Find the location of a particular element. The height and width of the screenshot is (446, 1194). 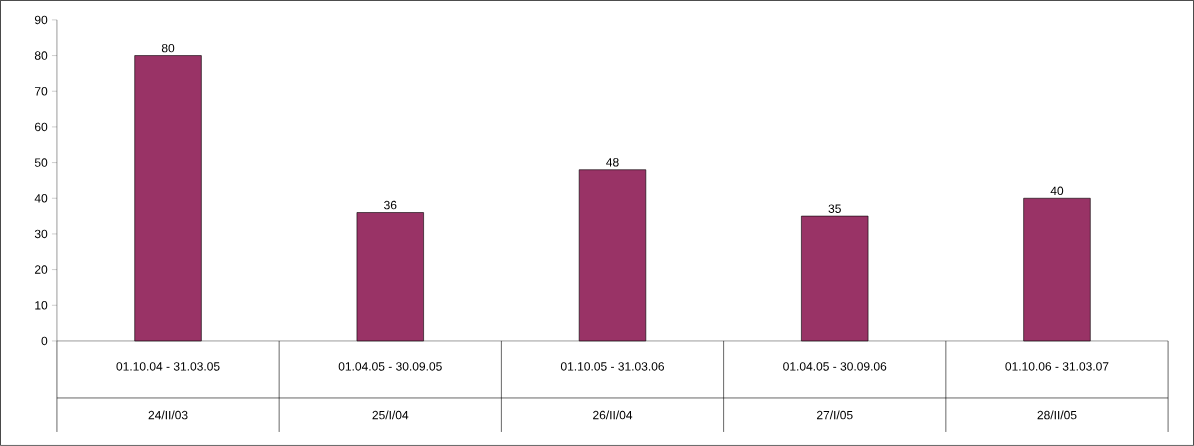

y-tick-label: 60 is located at coordinates (41, 127).